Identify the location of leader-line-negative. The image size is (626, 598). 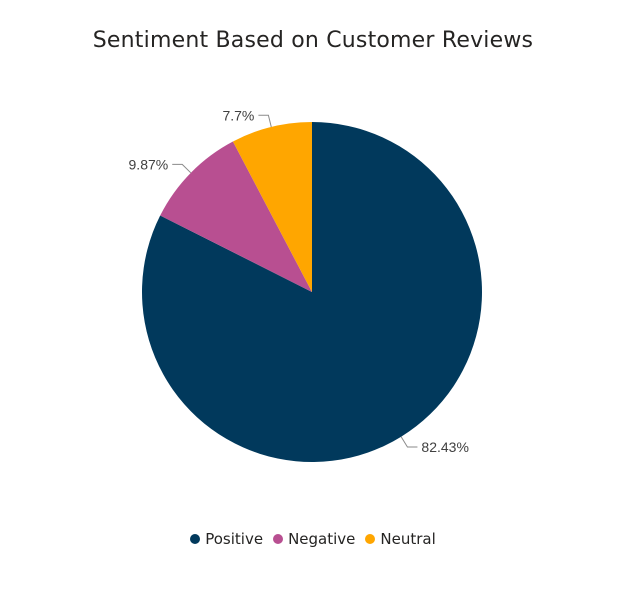
(182, 168).